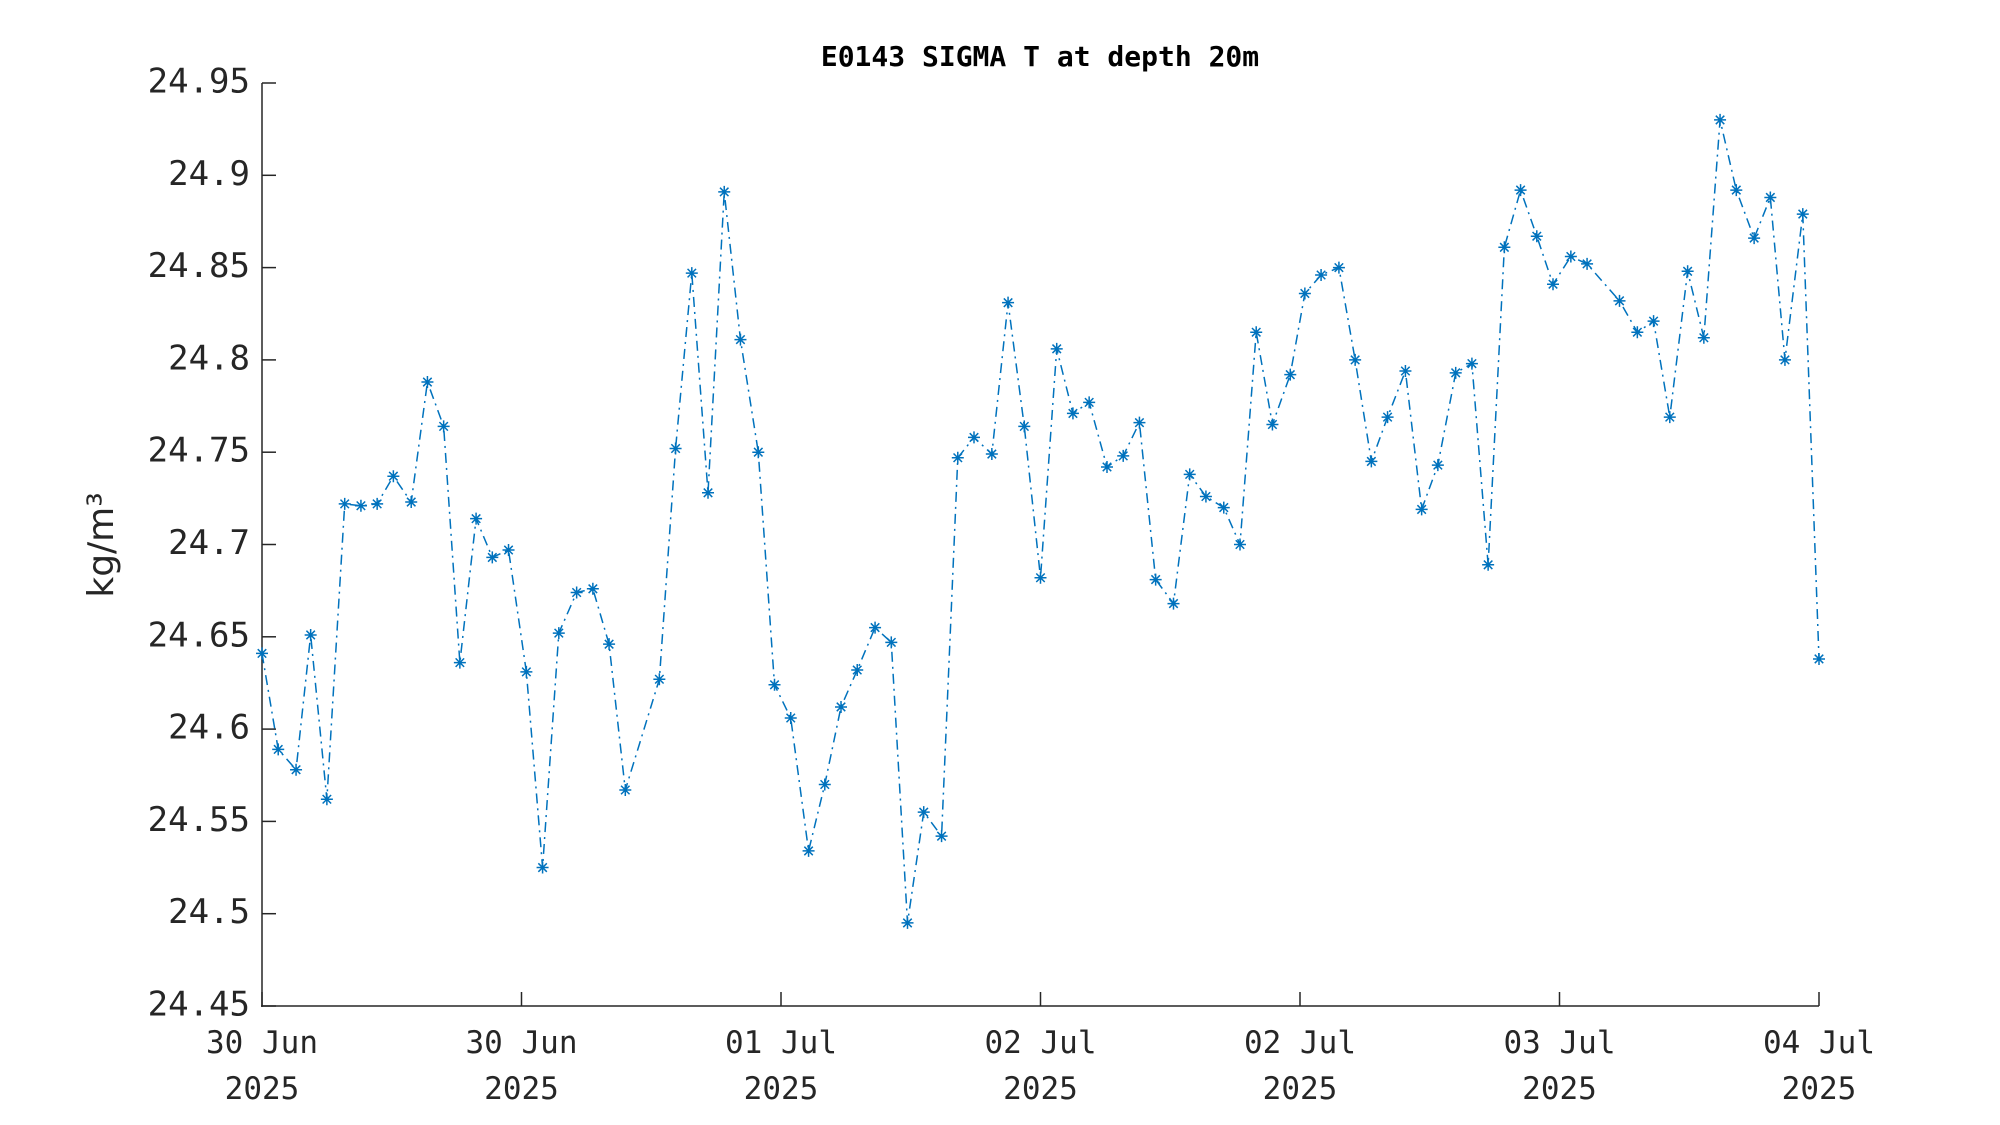  What do you see at coordinates (199, 266) in the screenshot?
I see `y-tick-label: 24.85` at bounding box center [199, 266].